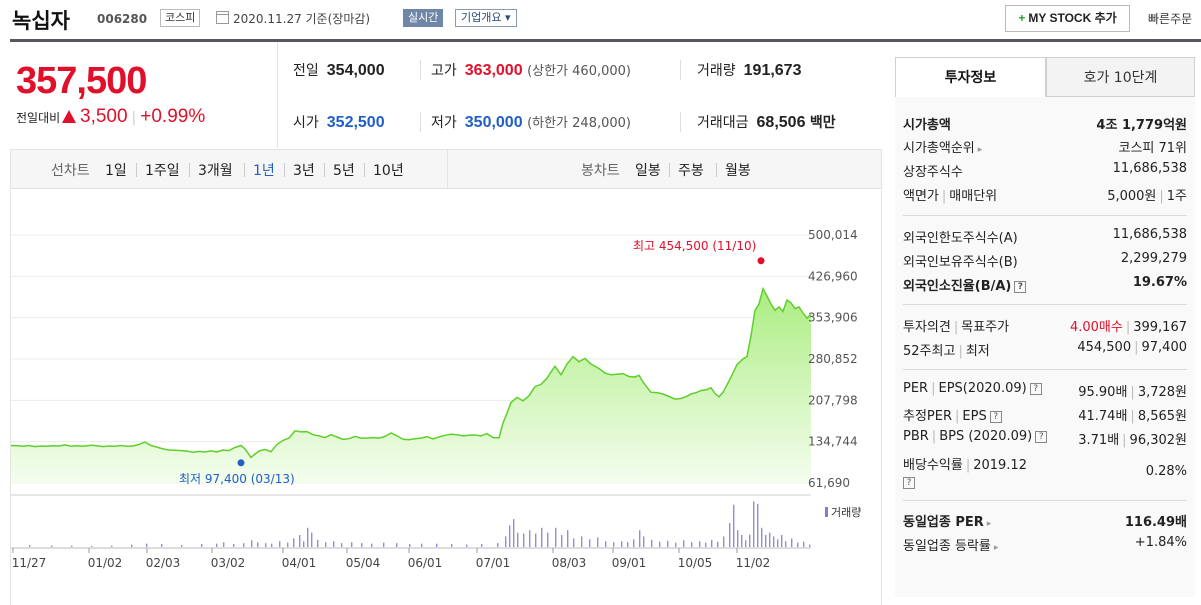  What do you see at coordinates (695, 563) in the screenshot?
I see `x-tick-label: 10/05` at bounding box center [695, 563].